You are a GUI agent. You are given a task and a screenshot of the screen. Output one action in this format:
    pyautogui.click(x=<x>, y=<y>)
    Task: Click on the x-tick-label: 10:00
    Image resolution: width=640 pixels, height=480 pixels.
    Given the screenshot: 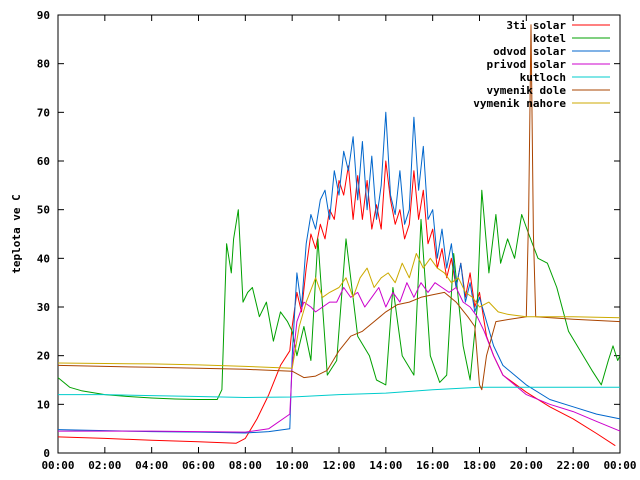 What is the action you would take?
    pyautogui.click(x=292, y=465)
    